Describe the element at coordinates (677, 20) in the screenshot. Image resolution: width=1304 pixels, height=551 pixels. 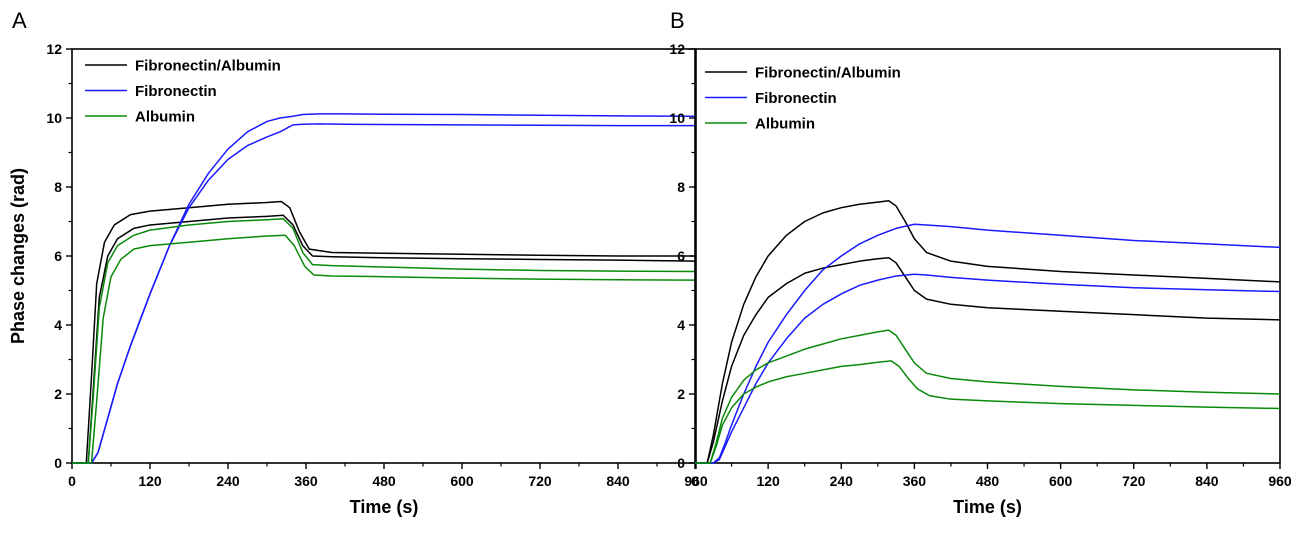
I see `panel-letter: B` at that location.